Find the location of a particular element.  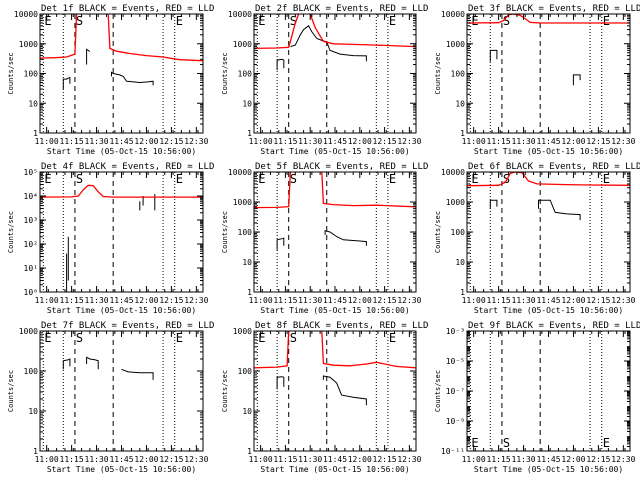

y-tick-label: 10⁻¹¹ is located at coordinates (453, 451).